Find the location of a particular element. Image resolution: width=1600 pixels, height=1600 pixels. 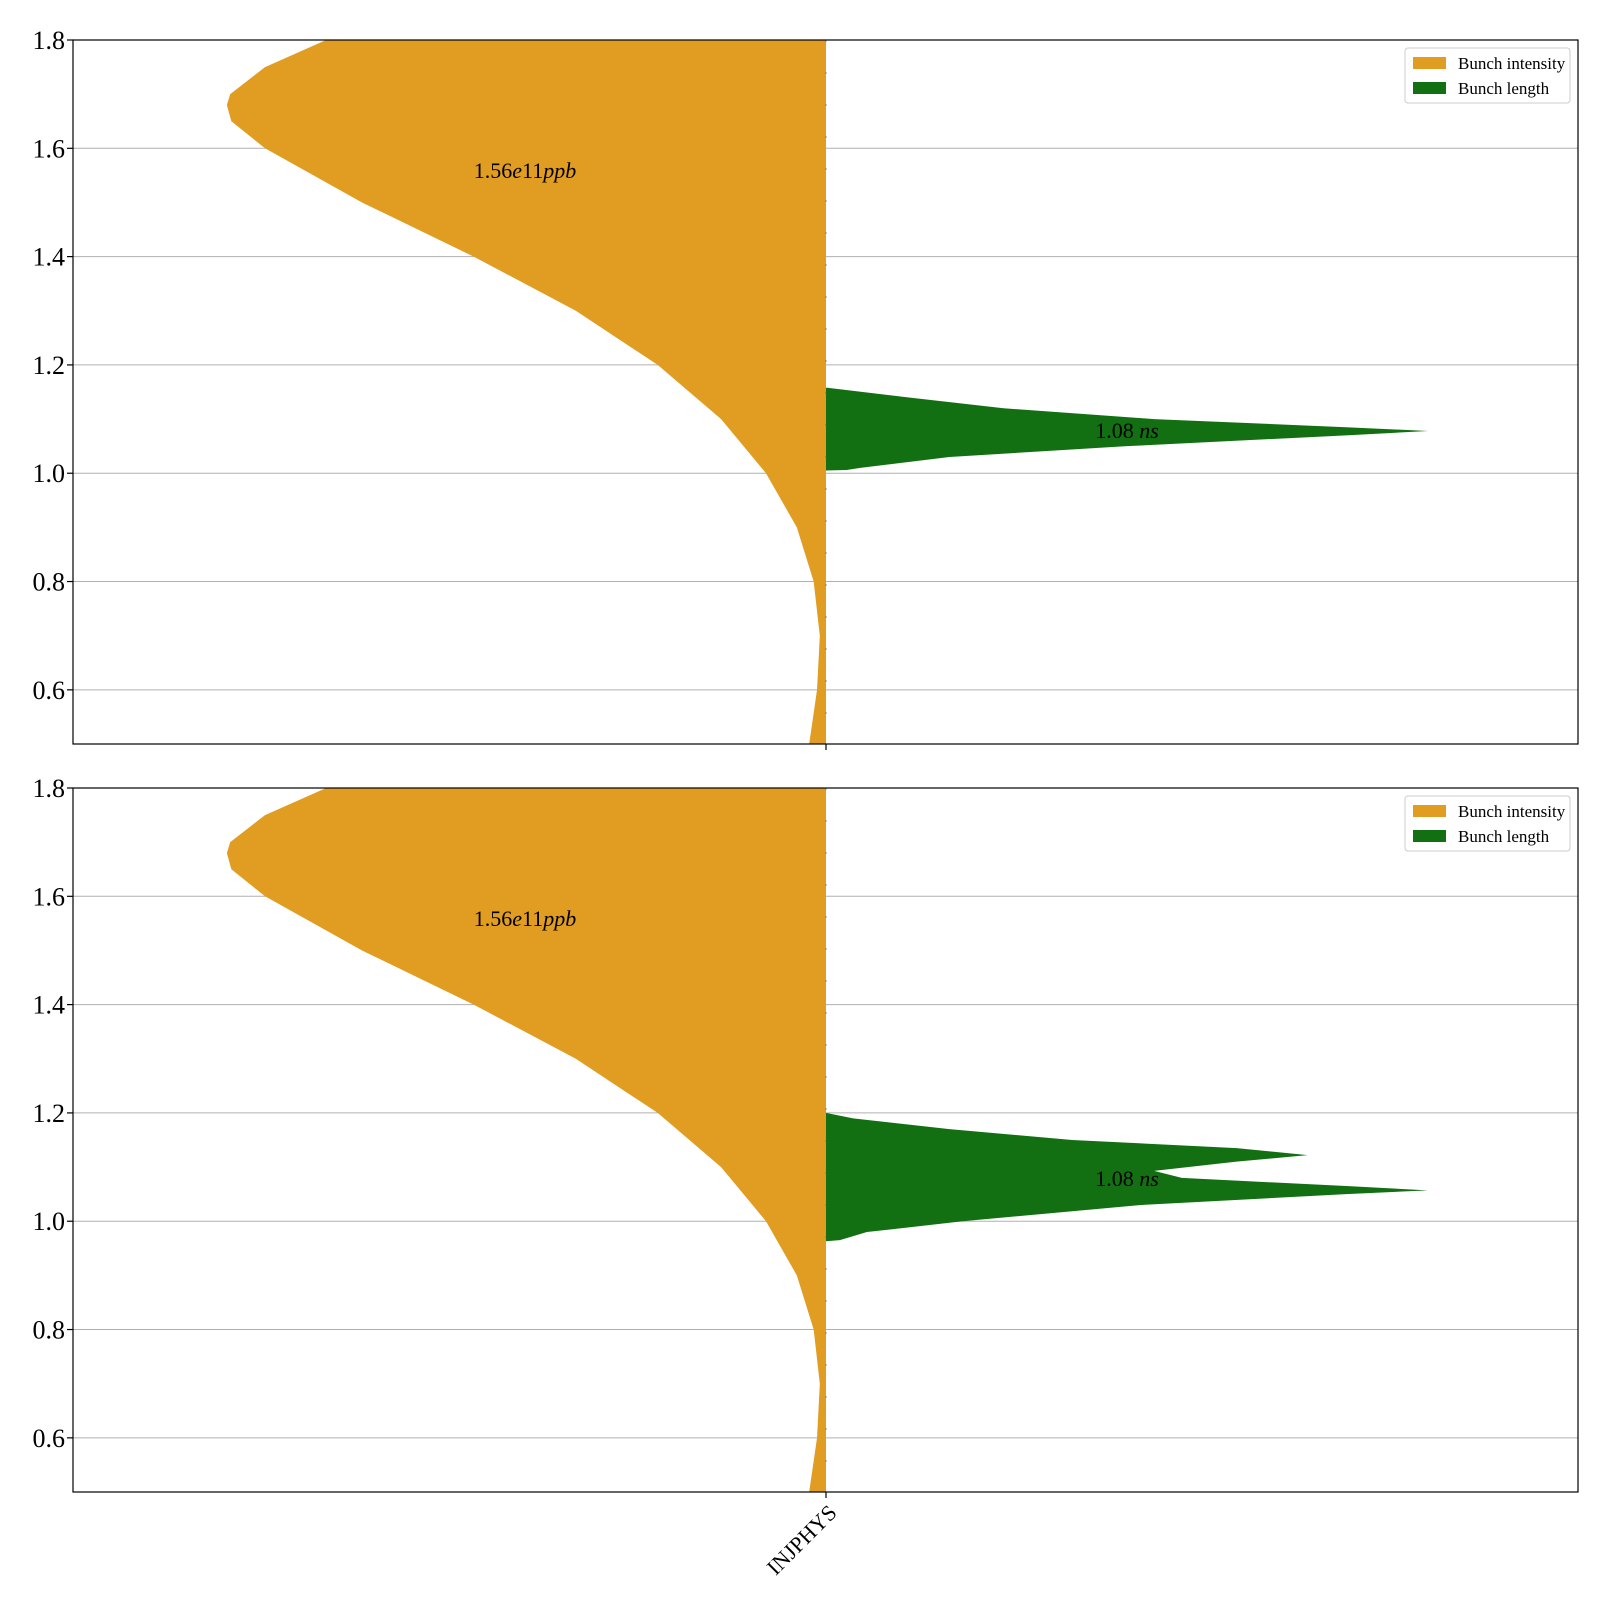

xtick-label: INJPHYS is located at coordinates (802, 1540).